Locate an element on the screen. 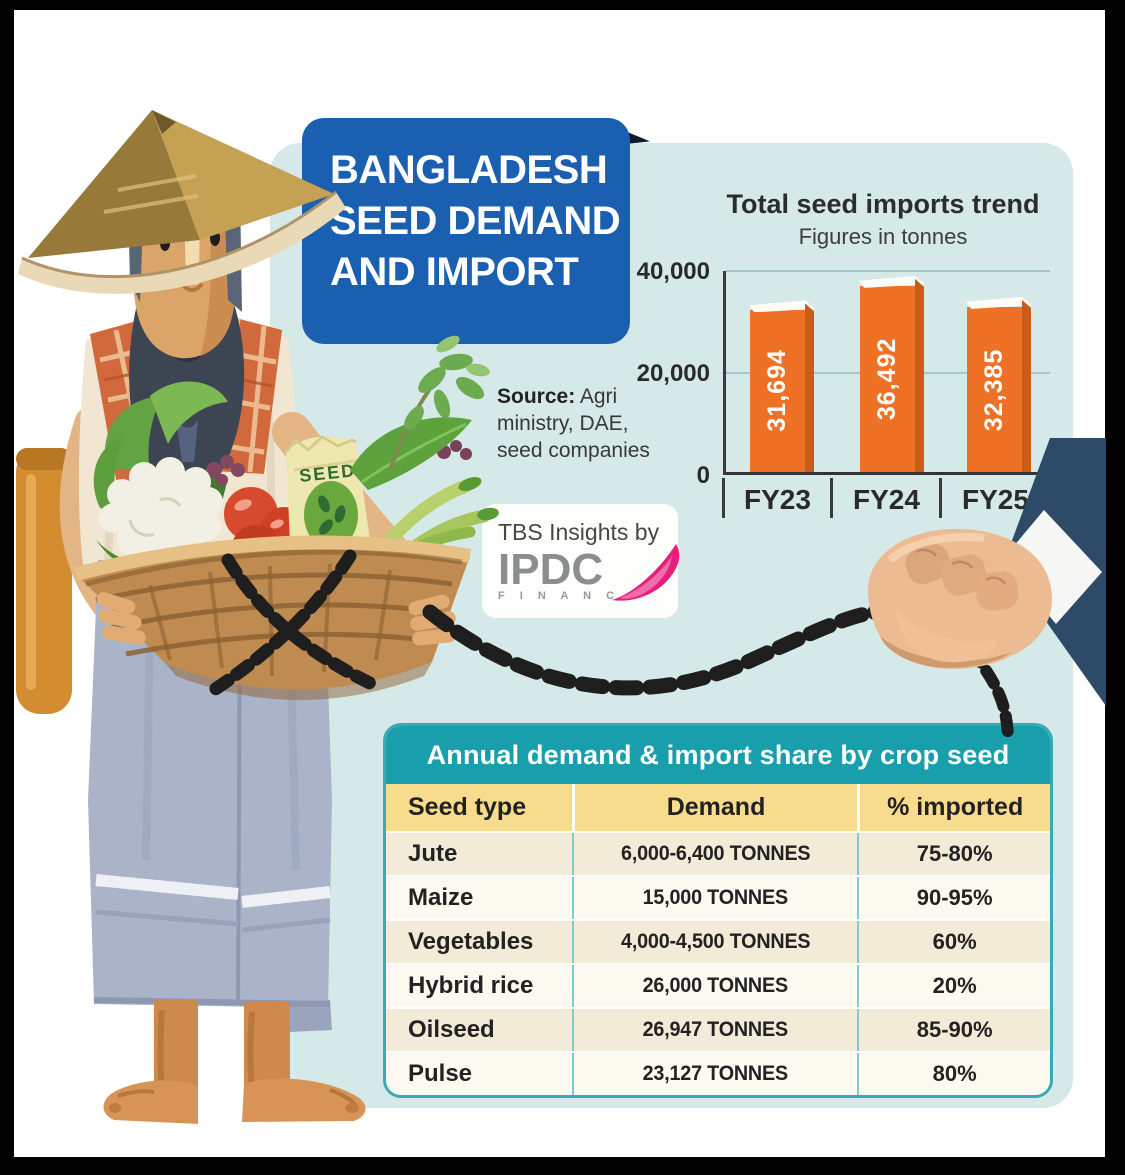 The height and width of the screenshot is (1175, 1125). bar-value-label: 32,385 is located at coordinates (994, 389).